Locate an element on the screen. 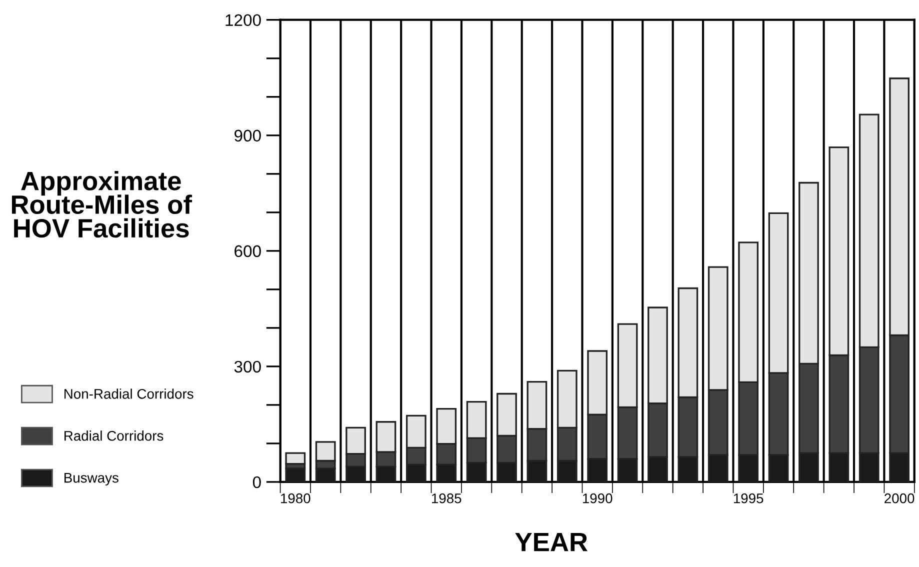 The height and width of the screenshot is (567, 919). y-tick-label: 1200 is located at coordinates (243, 20).